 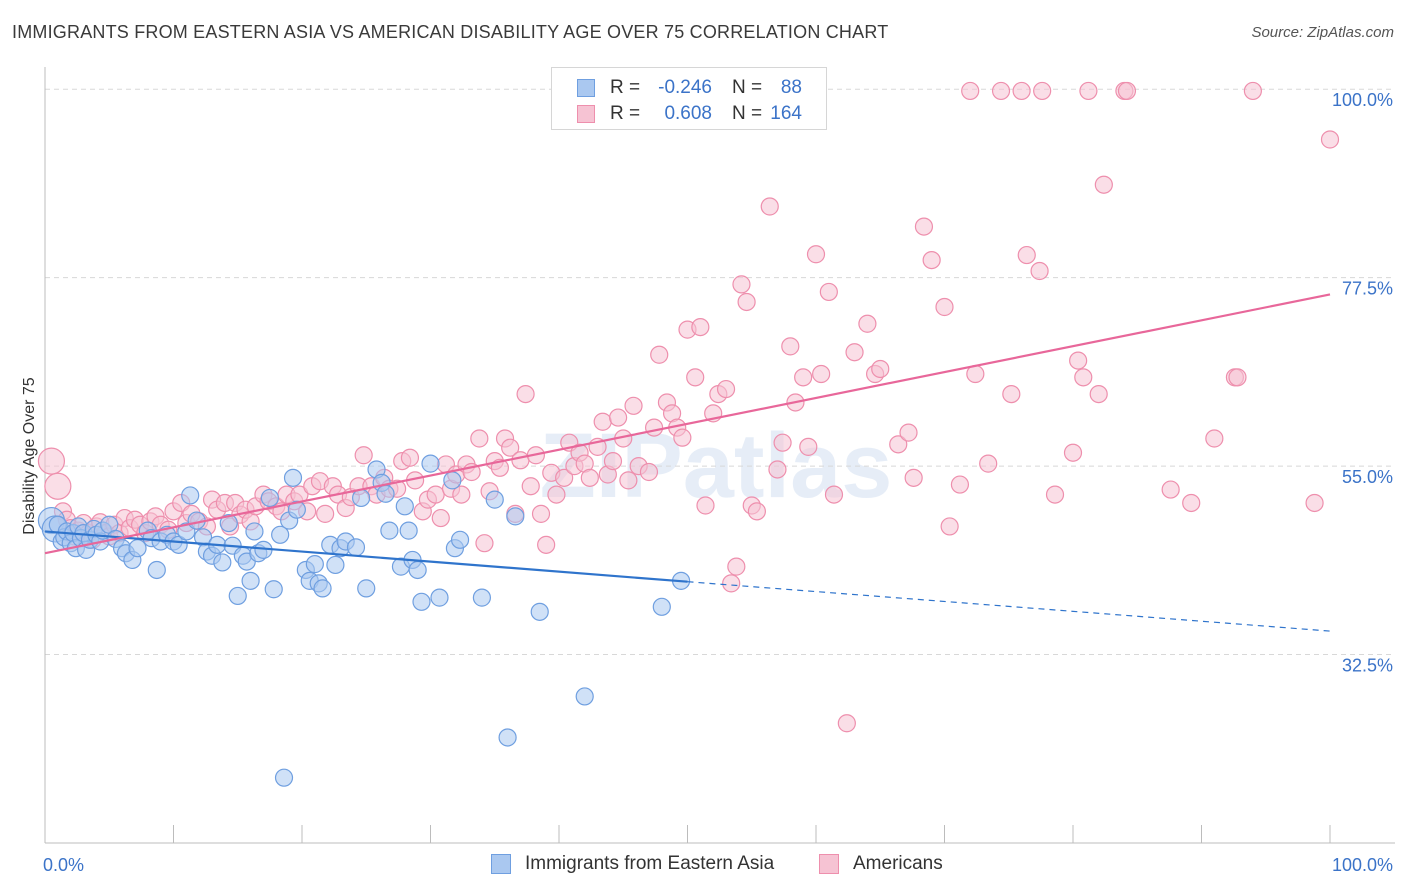 What do you see at coordinates (650, 863) in the screenshot?
I see `legend-label: Immigrants from Eastern Asia` at bounding box center [650, 863].